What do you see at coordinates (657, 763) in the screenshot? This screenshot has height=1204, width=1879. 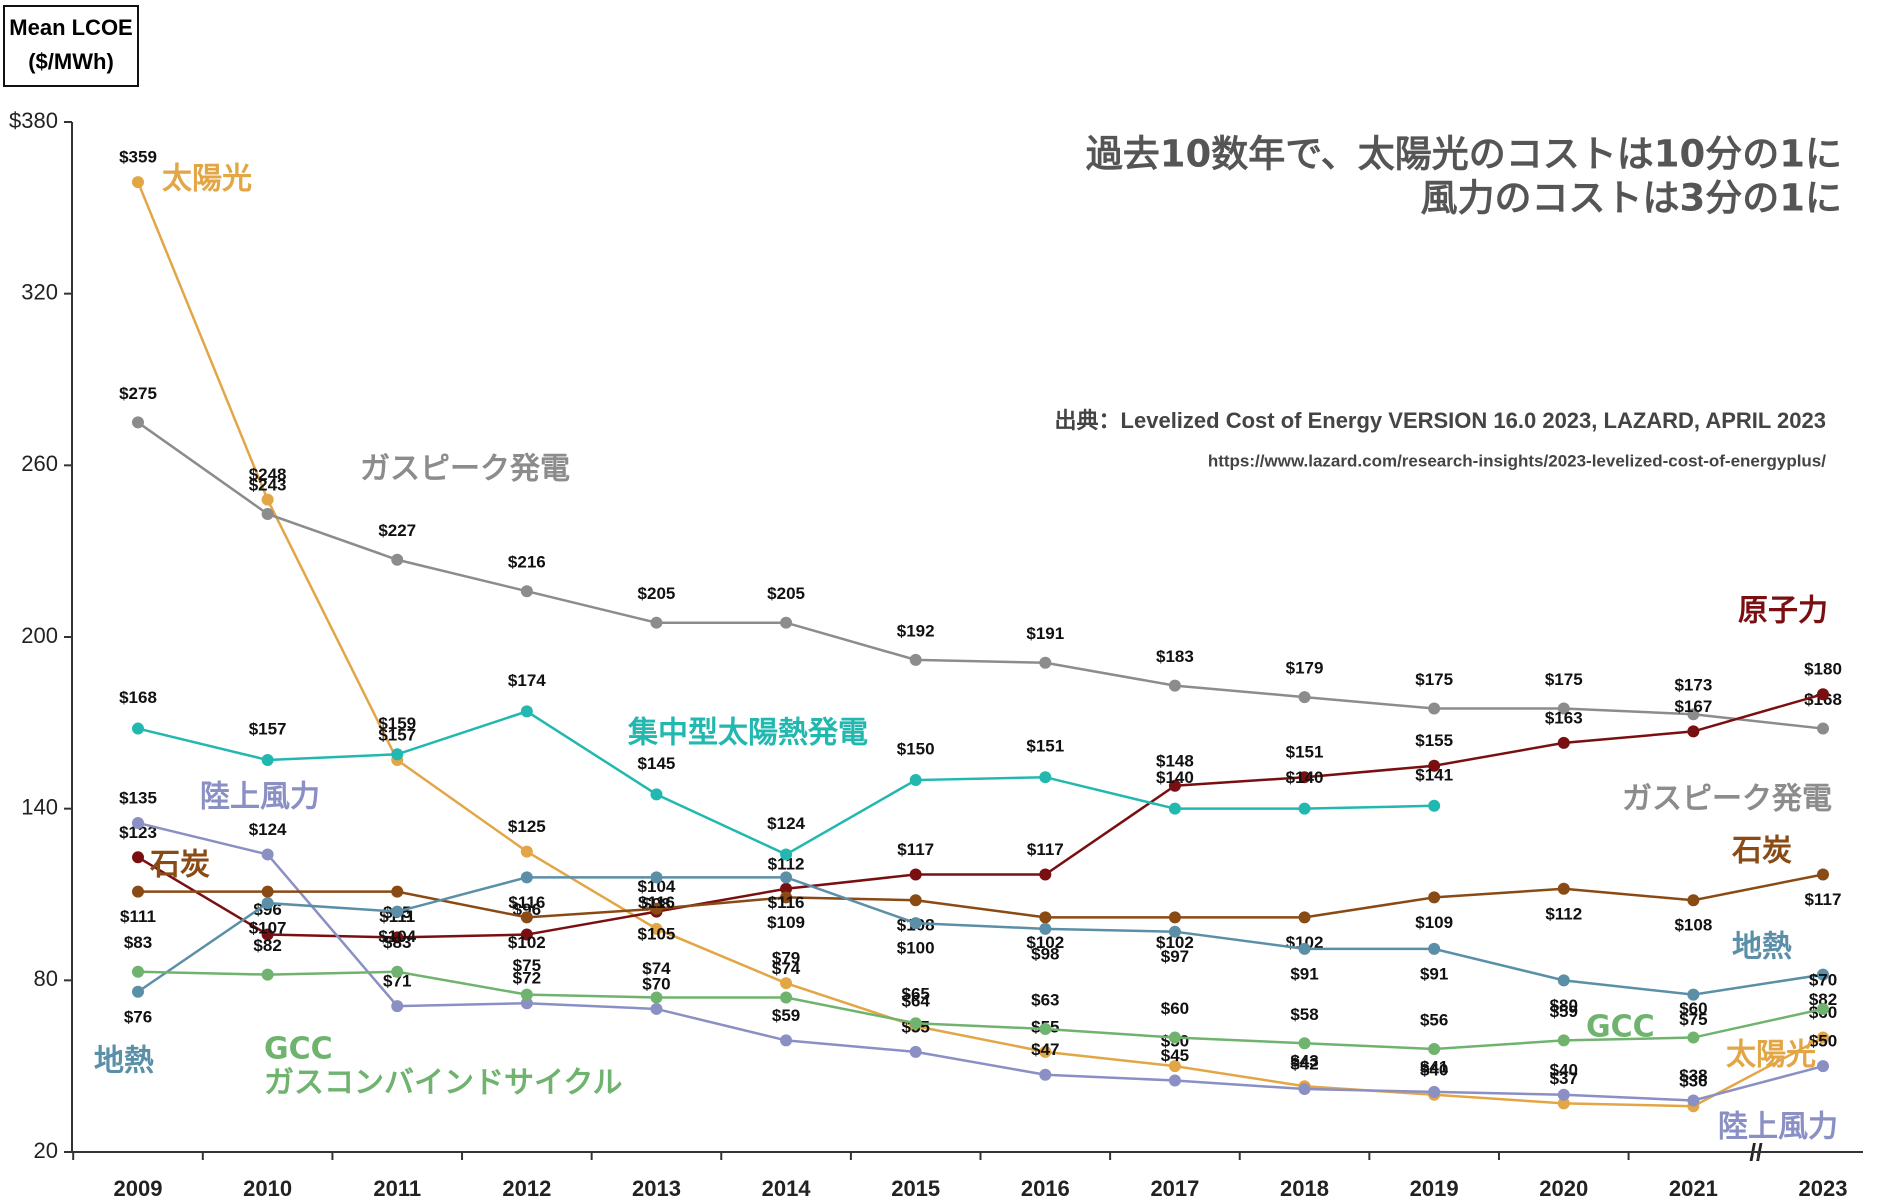 I see `data-label: $145` at bounding box center [657, 763].